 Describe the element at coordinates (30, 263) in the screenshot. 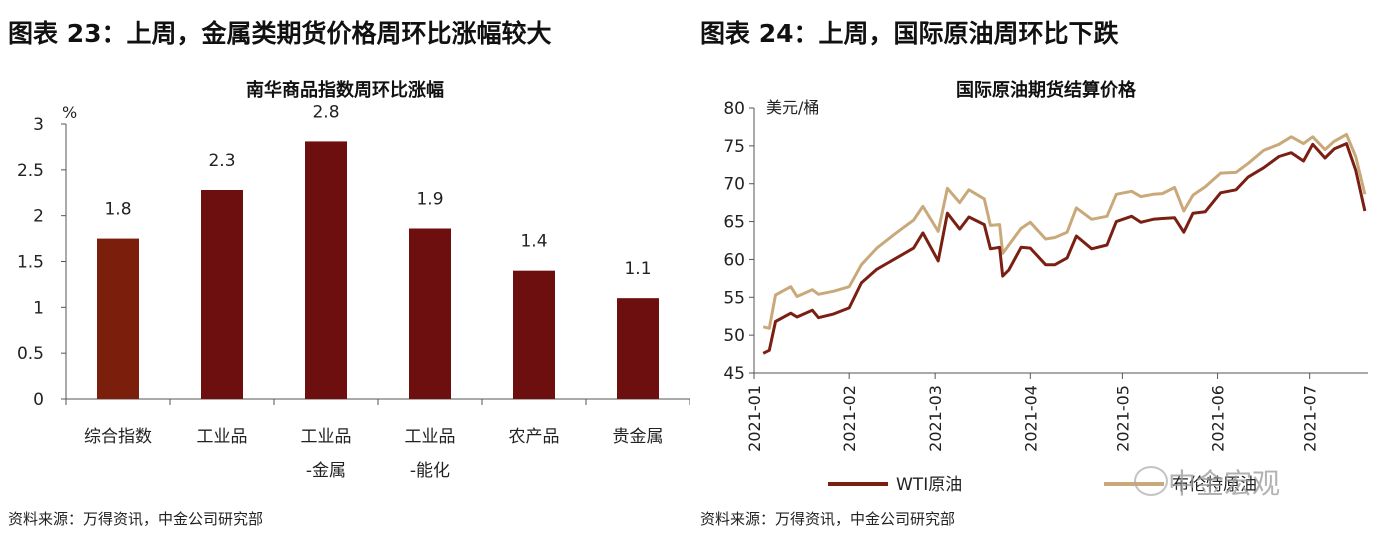

I see `y-tick-label: 1.5` at that location.